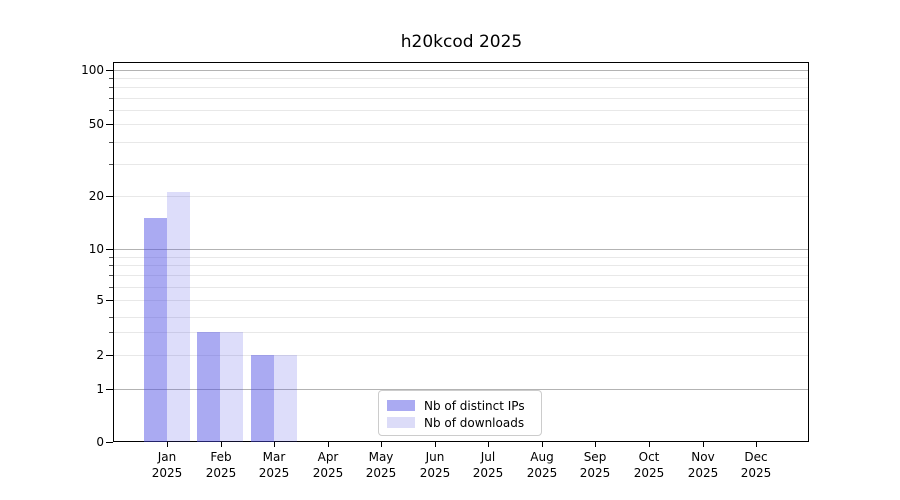  Describe the element at coordinates (328, 465) in the screenshot. I see `x-tick-label: Apr 2025` at that location.